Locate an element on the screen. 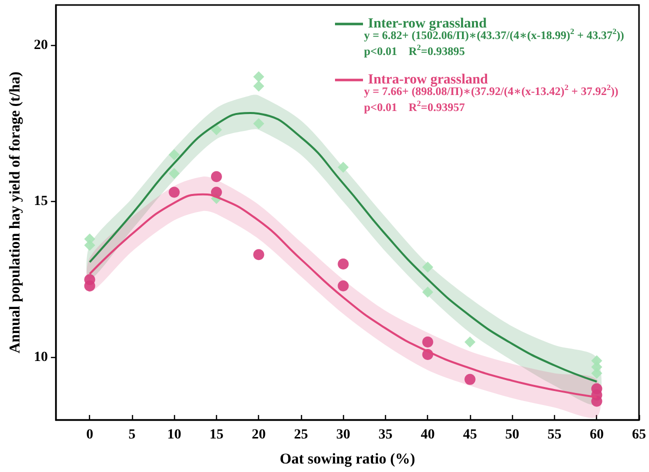  x-tick-label: 45 is located at coordinates (469, 435).